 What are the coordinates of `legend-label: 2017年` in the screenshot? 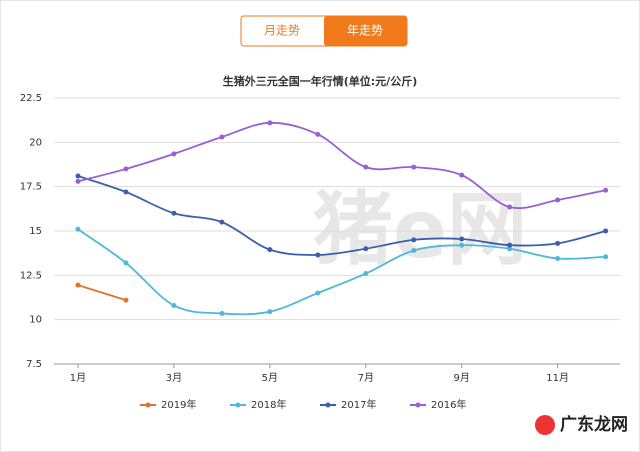 It's located at (358, 404).